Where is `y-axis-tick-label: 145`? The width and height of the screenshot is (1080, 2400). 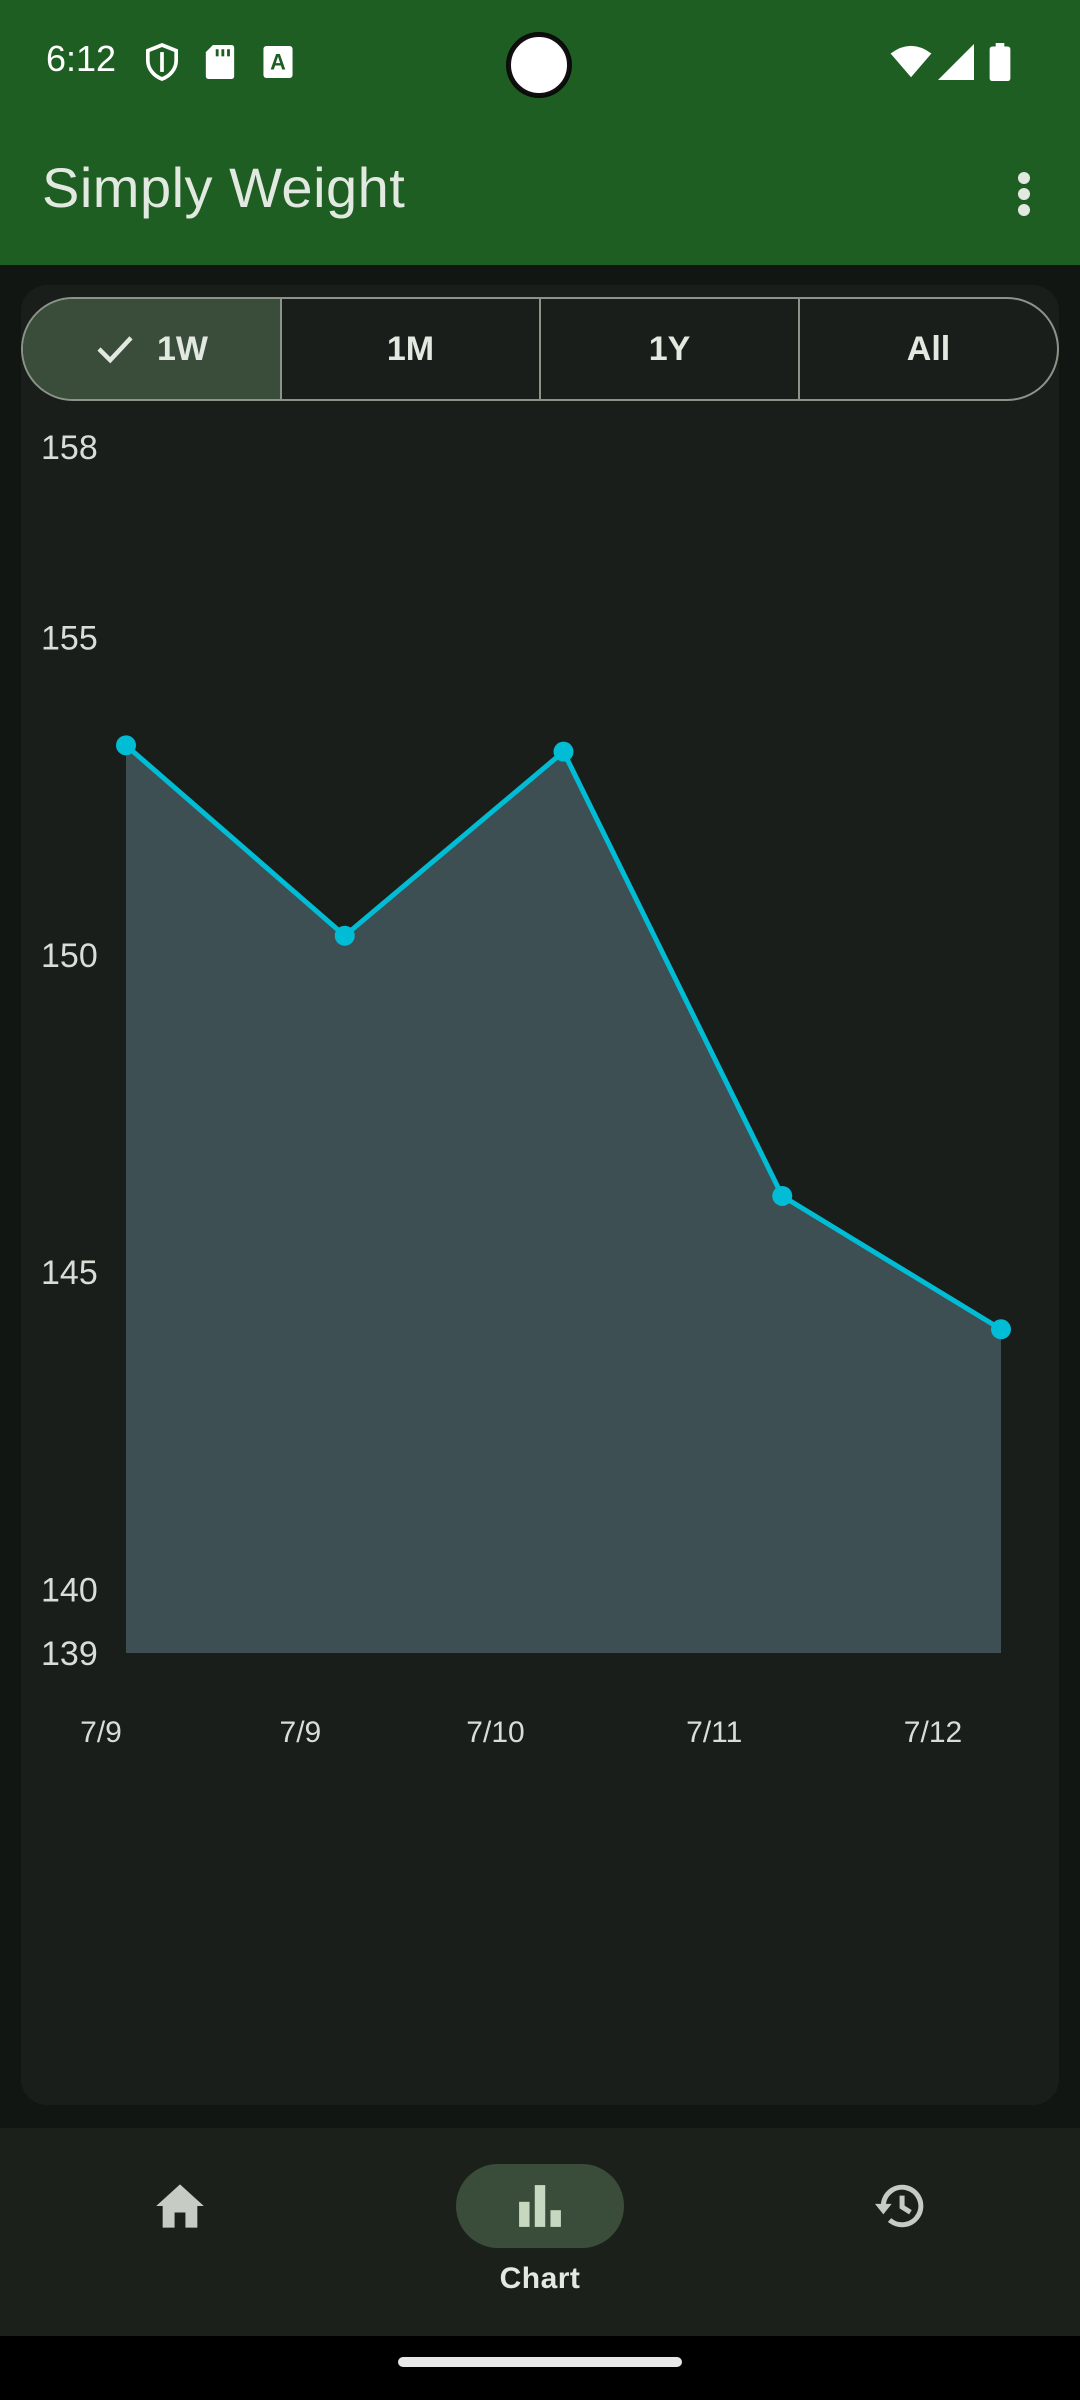 y-axis-tick-label: 145 is located at coordinates (69, 1273).